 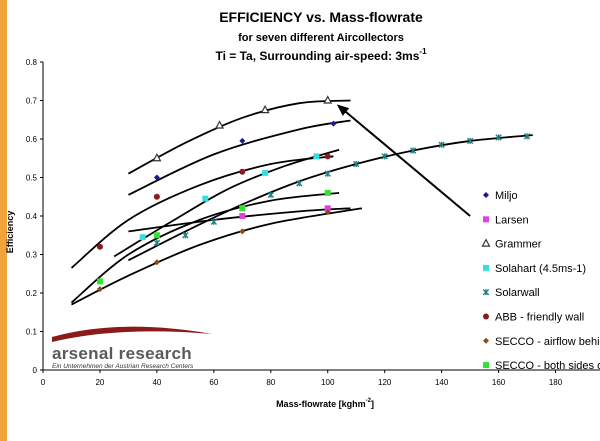 What do you see at coordinates (369, 401) in the screenshot?
I see `x-axis-label-sup: -2` at bounding box center [369, 401].